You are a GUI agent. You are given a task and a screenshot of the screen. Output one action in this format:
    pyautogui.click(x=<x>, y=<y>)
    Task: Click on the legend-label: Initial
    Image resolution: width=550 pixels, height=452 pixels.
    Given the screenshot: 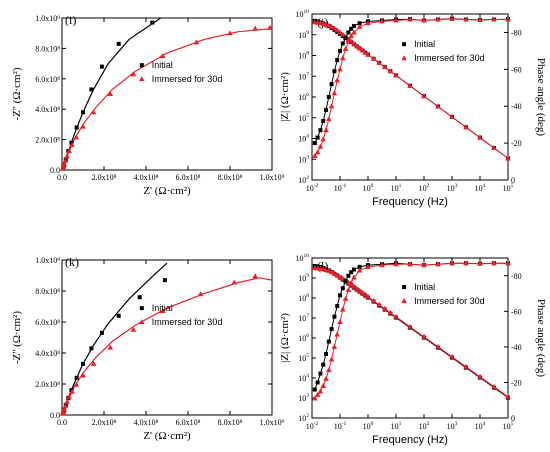 What is the action you would take?
    pyautogui.click(x=424, y=44)
    